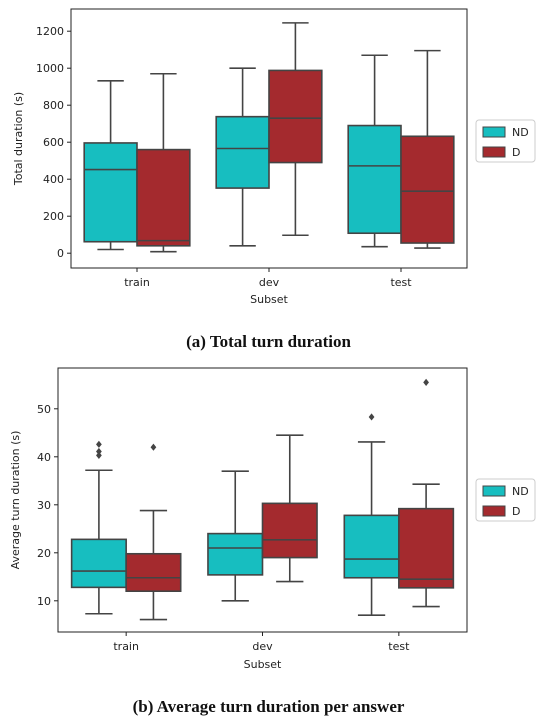  I want to click on y-tick-label: 600, so click(53, 142).